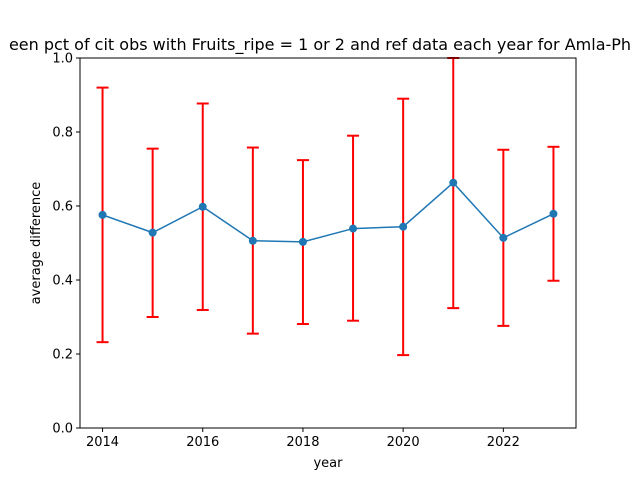  I want to click on y-tick-label: 0.0, so click(62, 429).